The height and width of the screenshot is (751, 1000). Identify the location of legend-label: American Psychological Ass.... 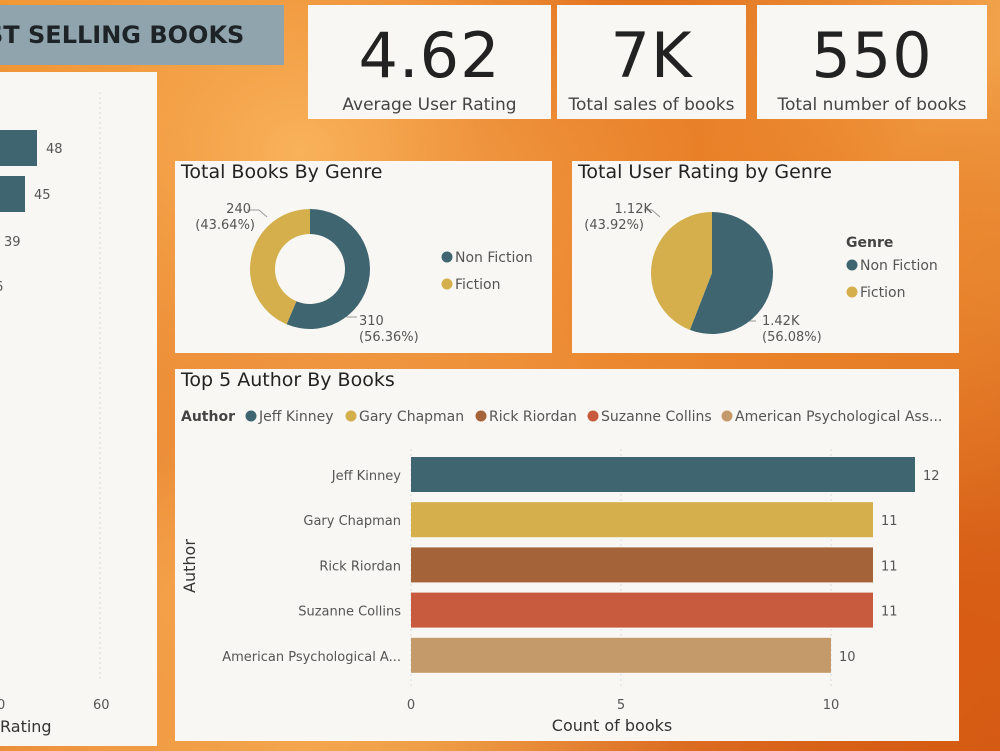
(838, 417).